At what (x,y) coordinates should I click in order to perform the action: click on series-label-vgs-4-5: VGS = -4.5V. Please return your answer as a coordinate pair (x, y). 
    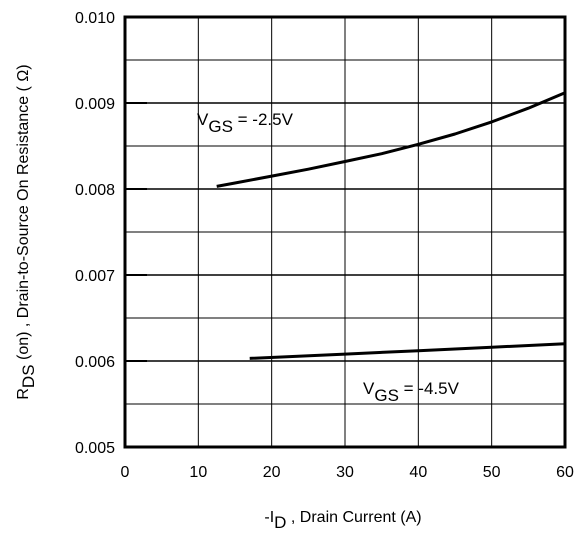
    Looking at the image, I should click on (411, 392).